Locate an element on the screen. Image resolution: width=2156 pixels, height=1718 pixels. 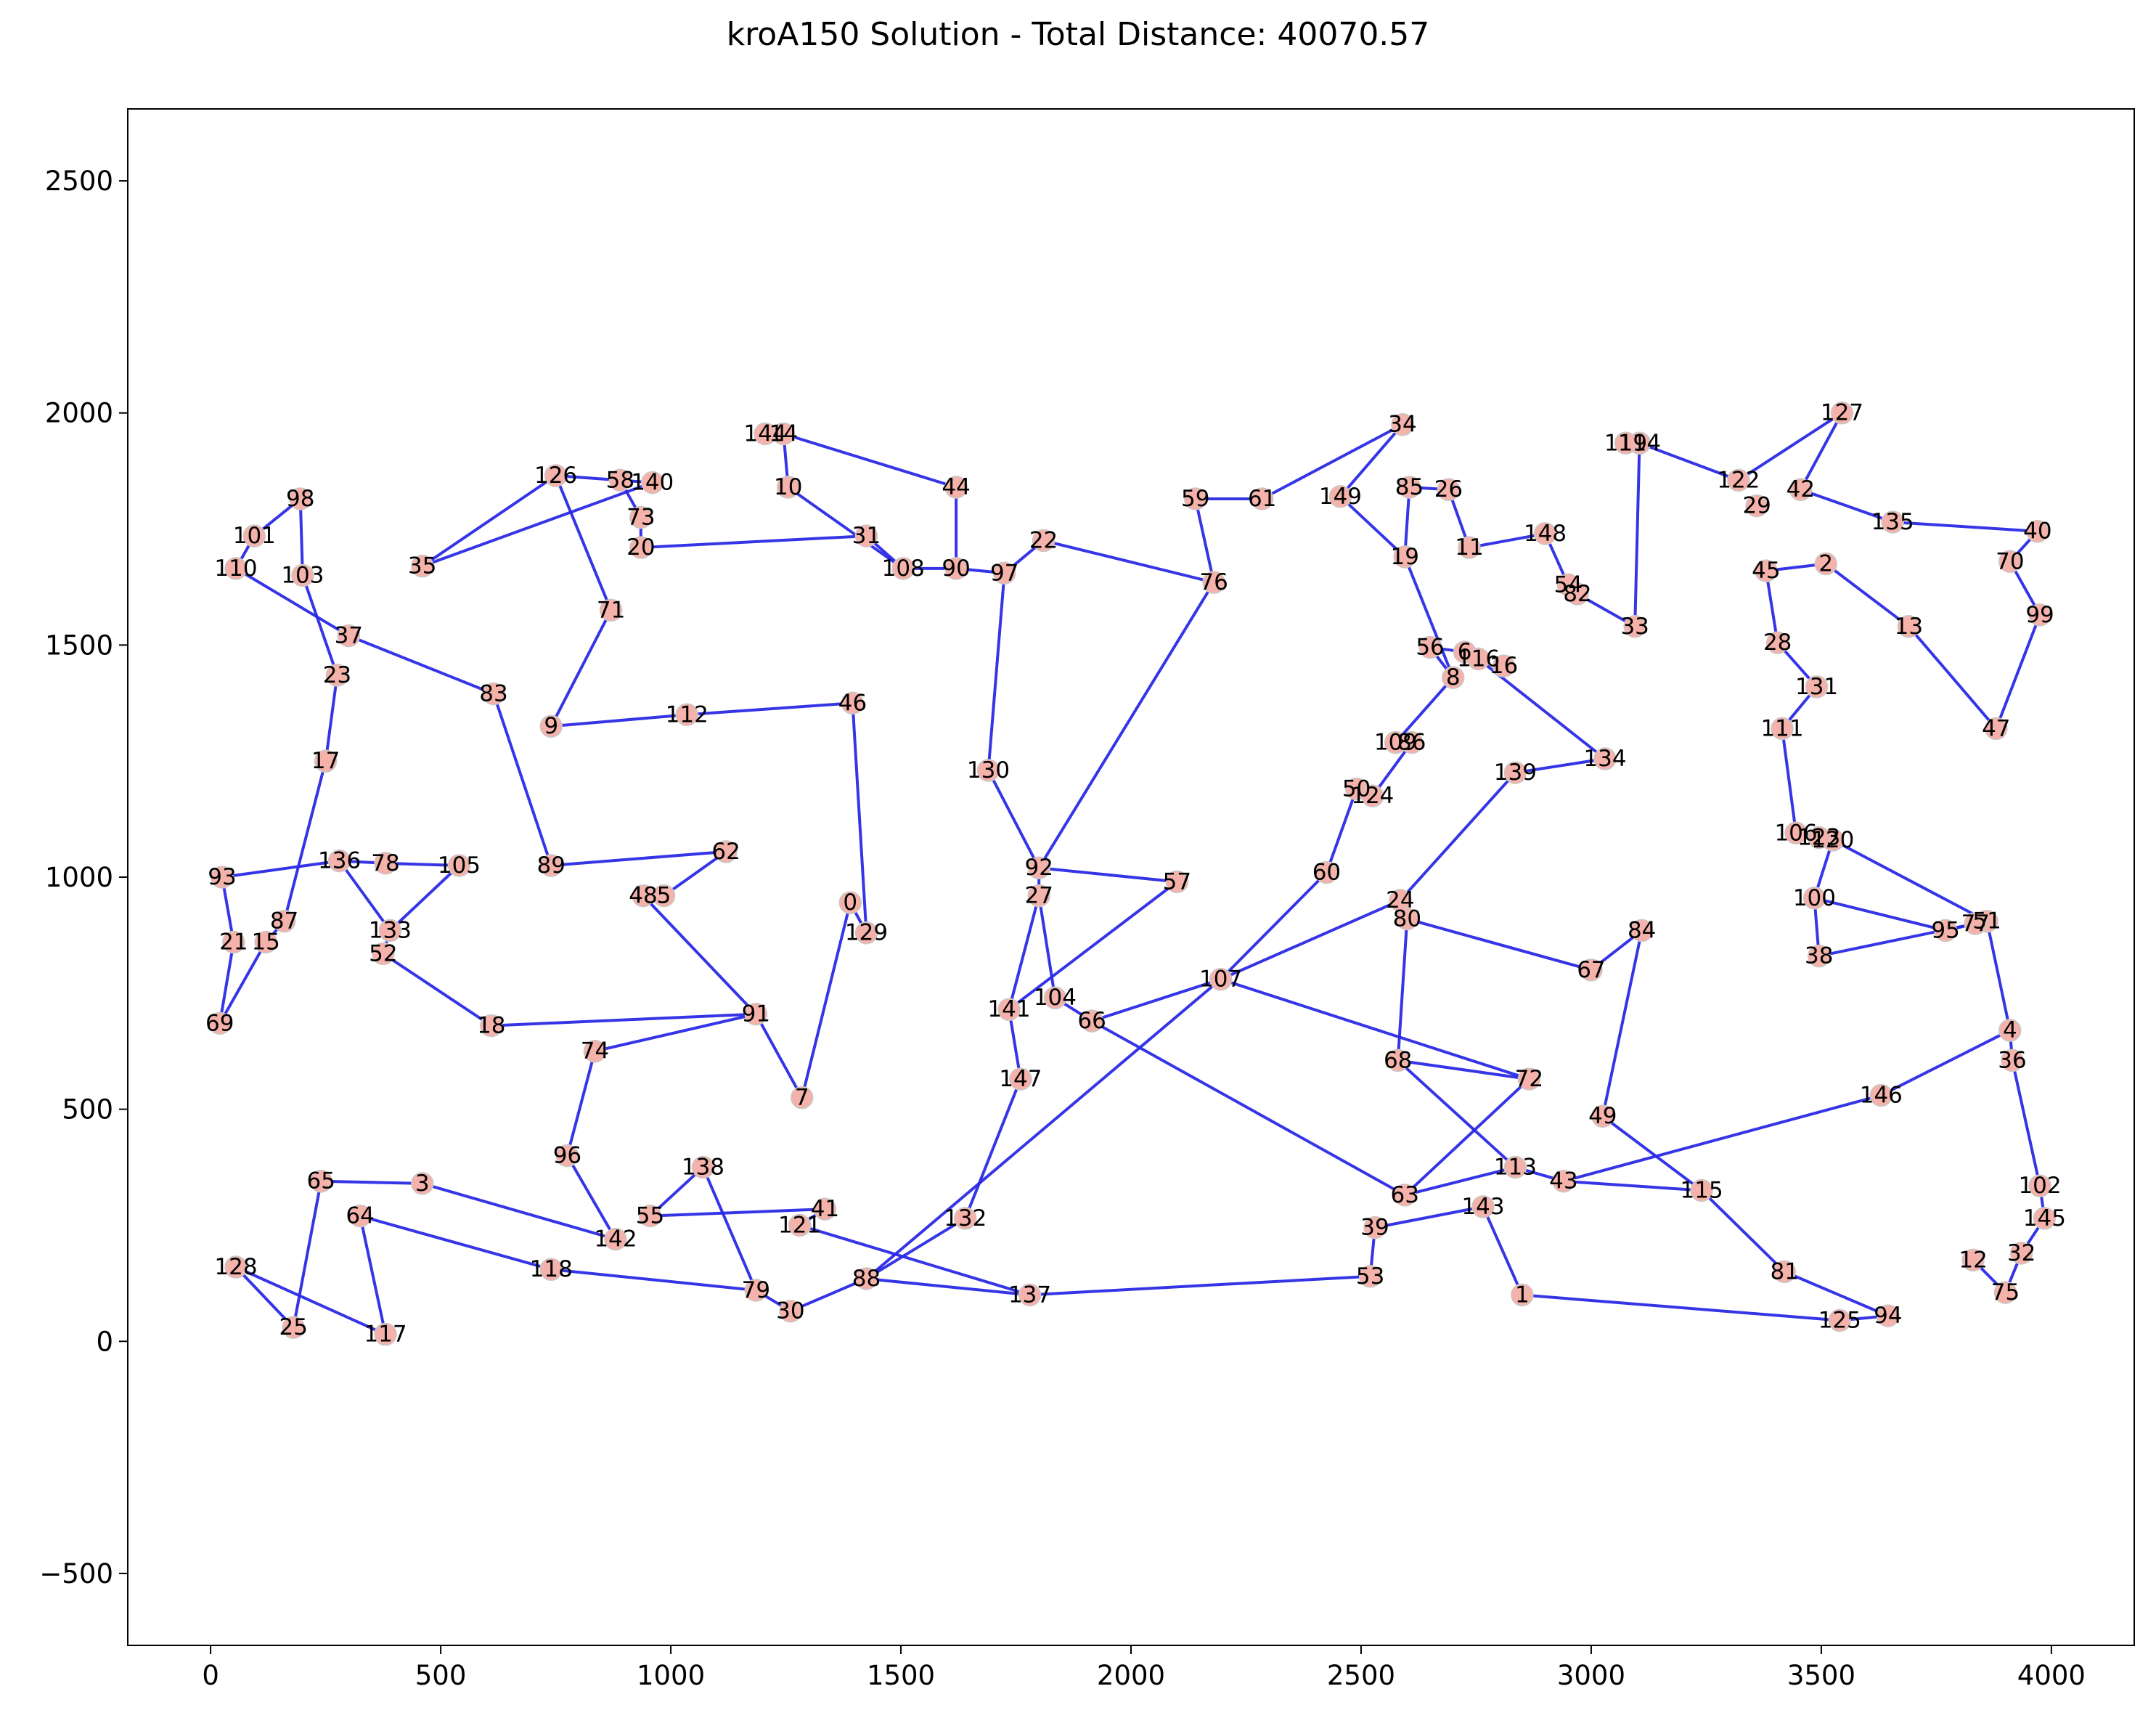
city-label-31: 31 is located at coordinates (867, 536).